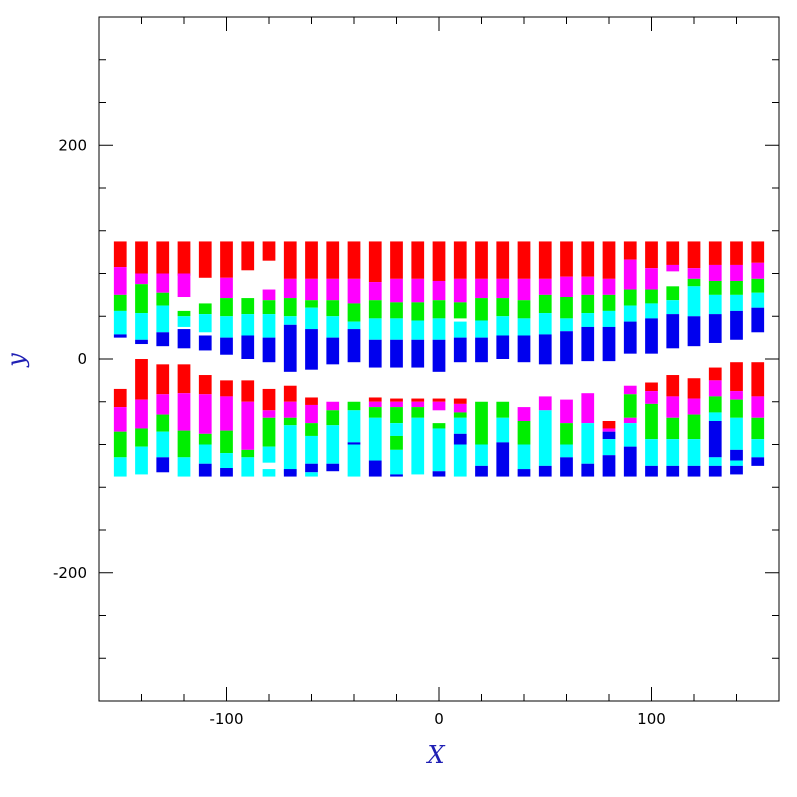  Describe the element at coordinates (16, 360) in the screenshot. I see `y-axis-label: y` at that location.